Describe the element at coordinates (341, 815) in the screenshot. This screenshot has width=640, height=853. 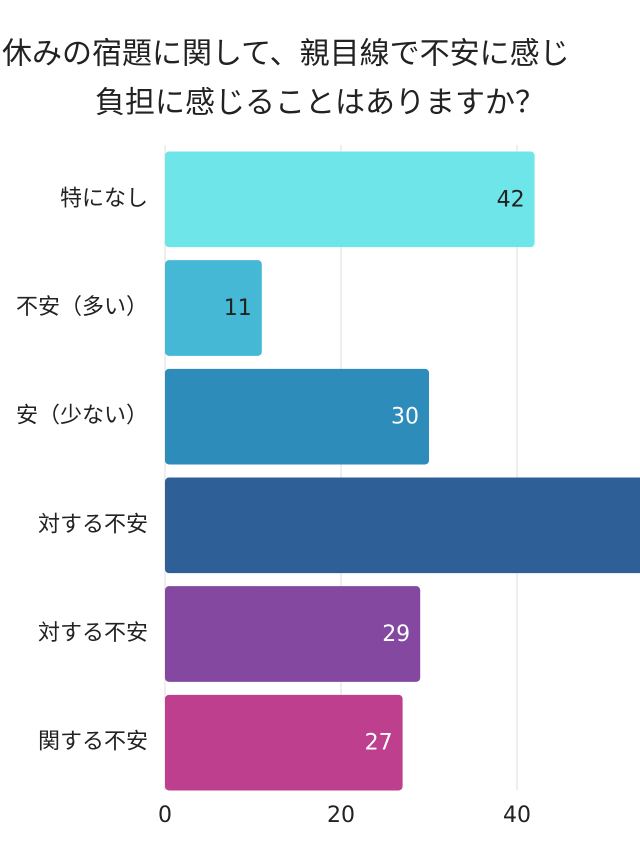
I see `x-tick-label: 20` at that location.